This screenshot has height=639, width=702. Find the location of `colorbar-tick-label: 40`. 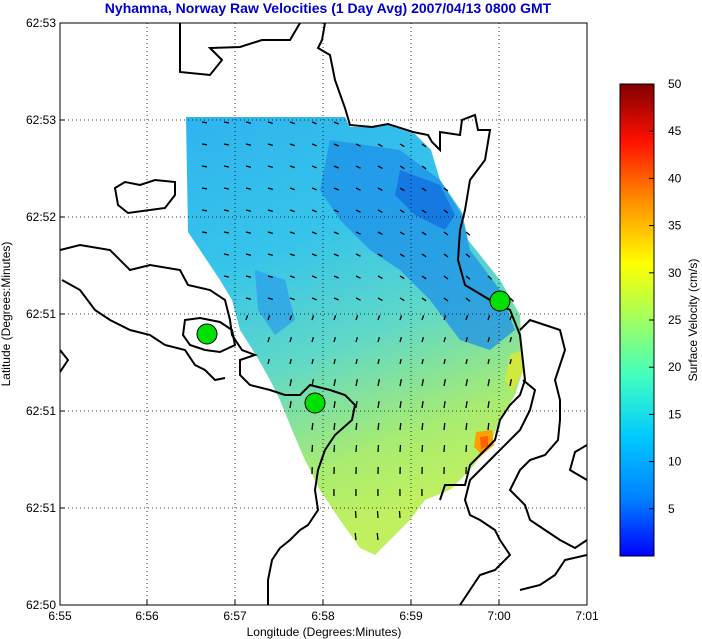

colorbar-tick-label: 40 is located at coordinates (675, 178).